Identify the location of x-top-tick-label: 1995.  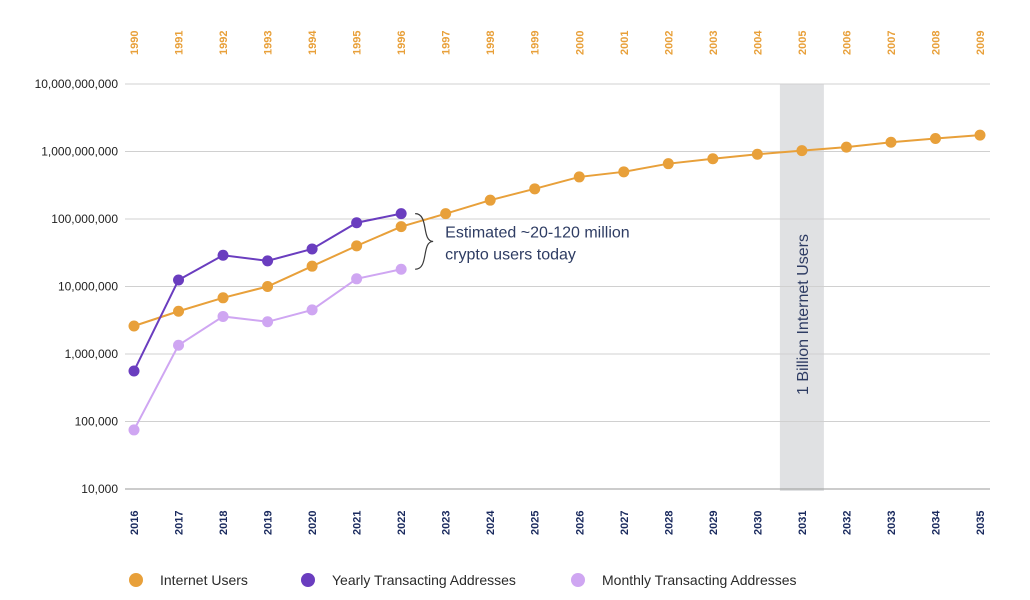
(358, 43).